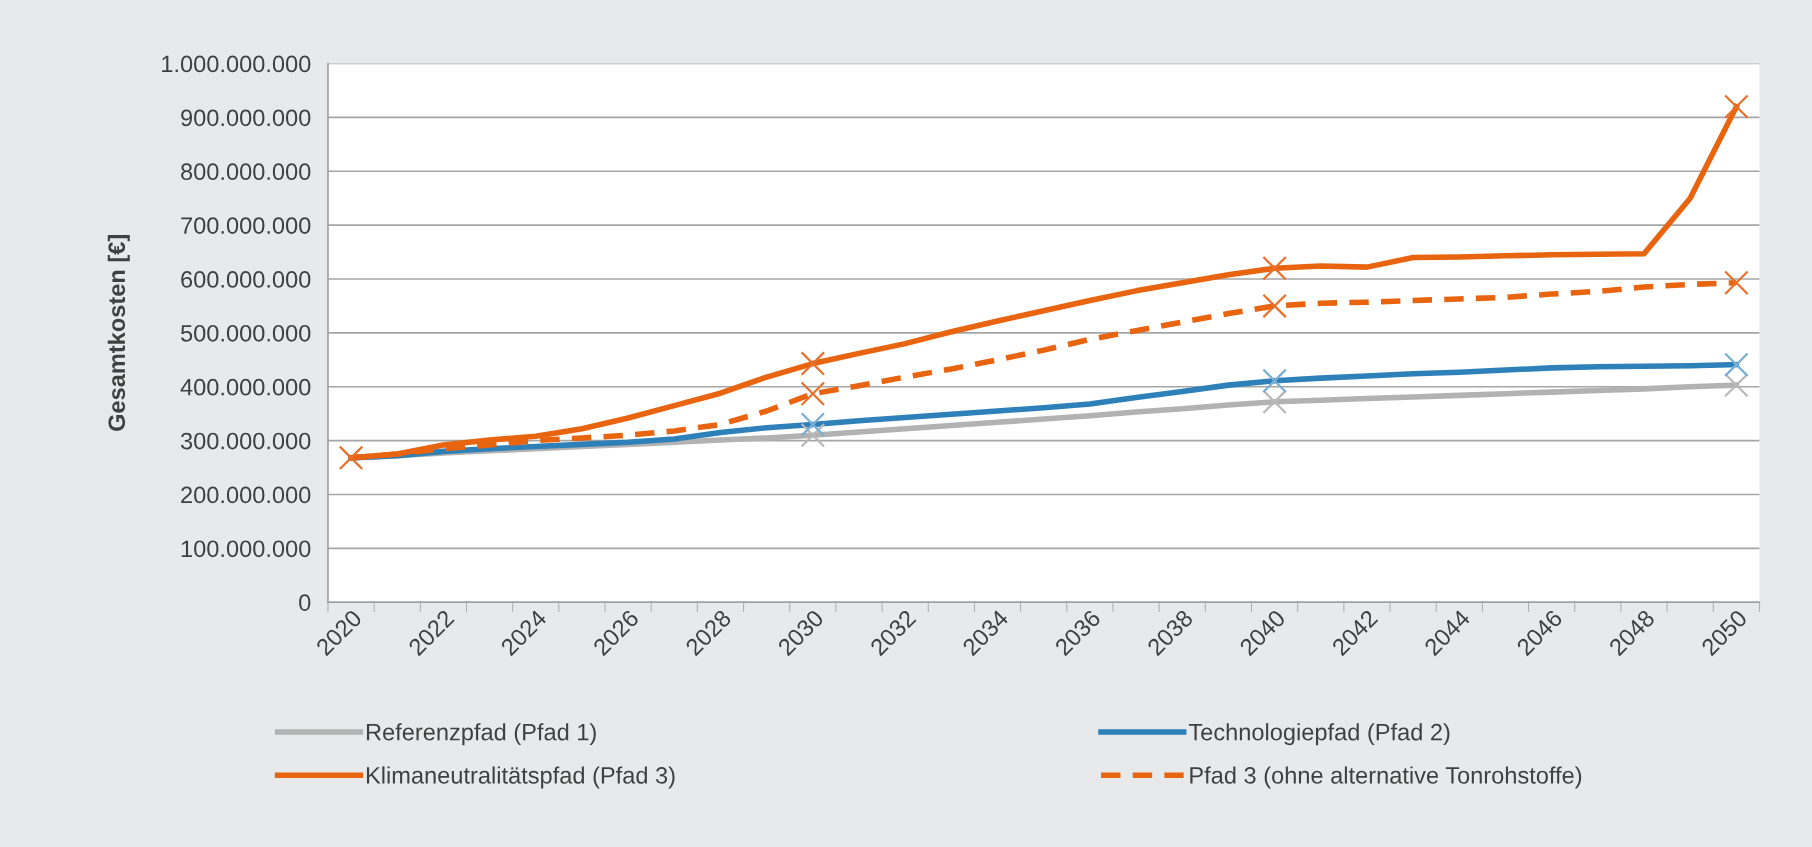 This screenshot has height=847, width=1812. I want to click on y-tick-label: 500.000.000, so click(245, 333).